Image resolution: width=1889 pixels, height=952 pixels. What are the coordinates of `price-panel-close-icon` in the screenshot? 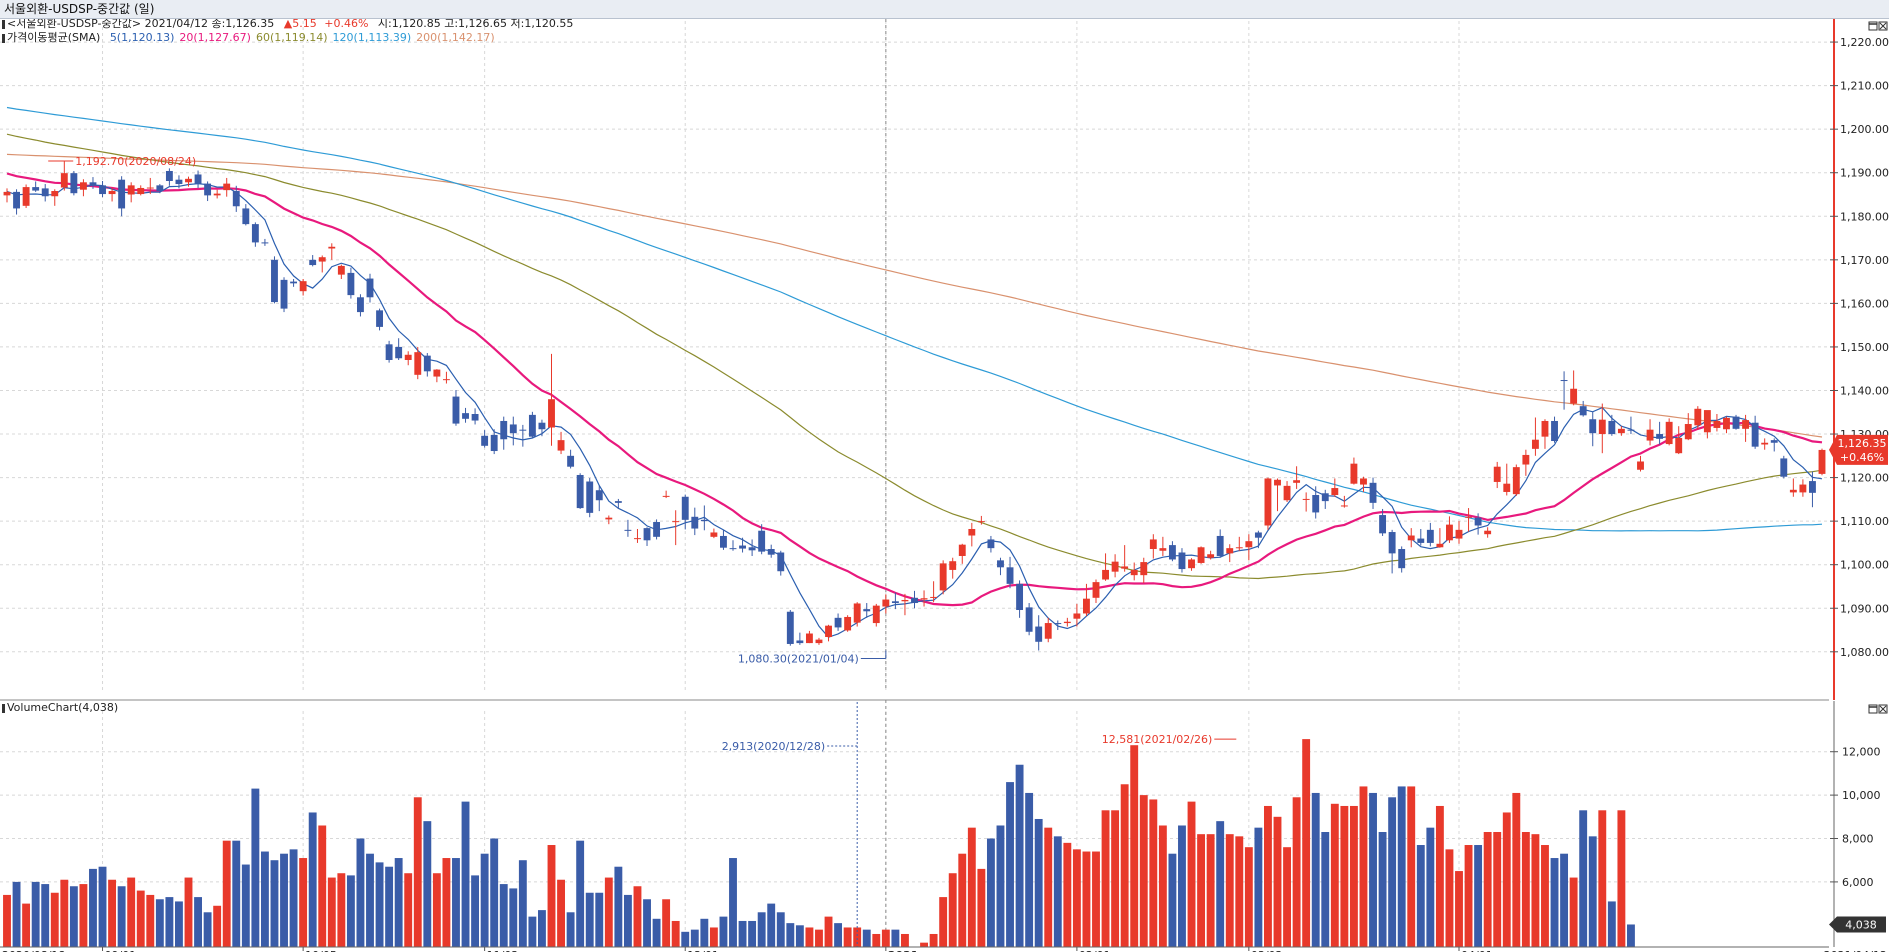 It's located at (1883, 26).